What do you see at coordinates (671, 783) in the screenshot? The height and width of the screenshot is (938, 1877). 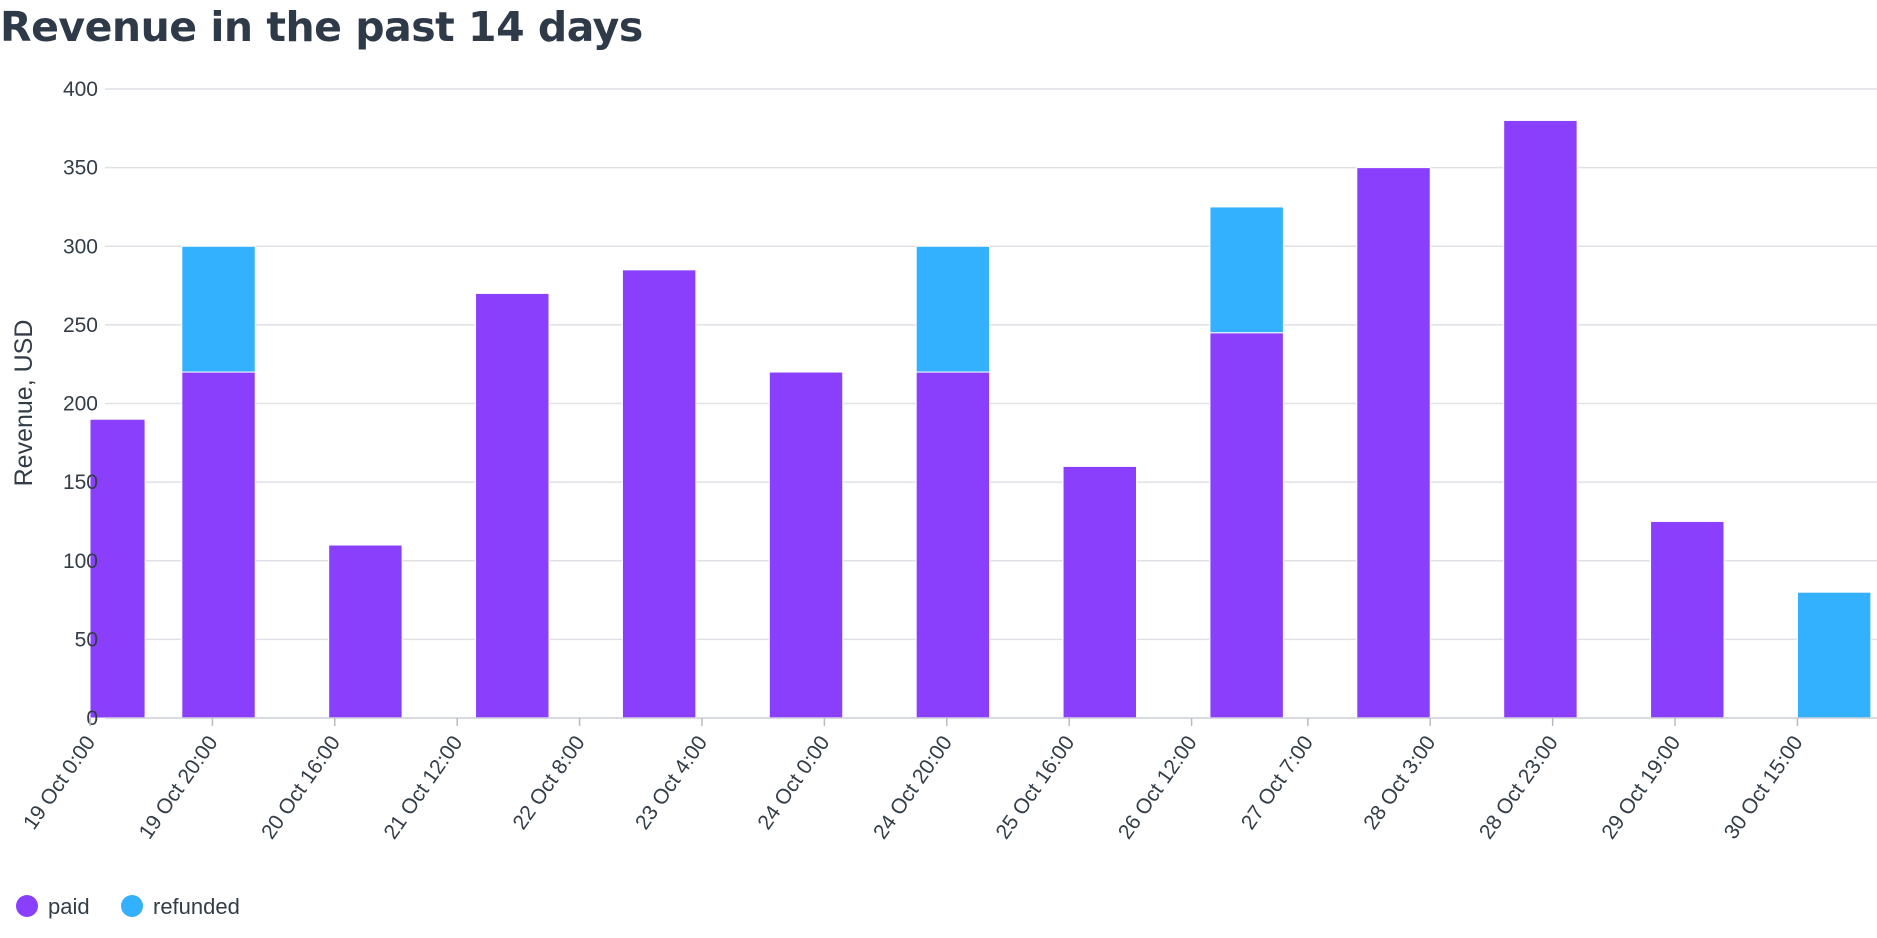 I see `x-tick-label: 23 Oct 4:00` at bounding box center [671, 783].